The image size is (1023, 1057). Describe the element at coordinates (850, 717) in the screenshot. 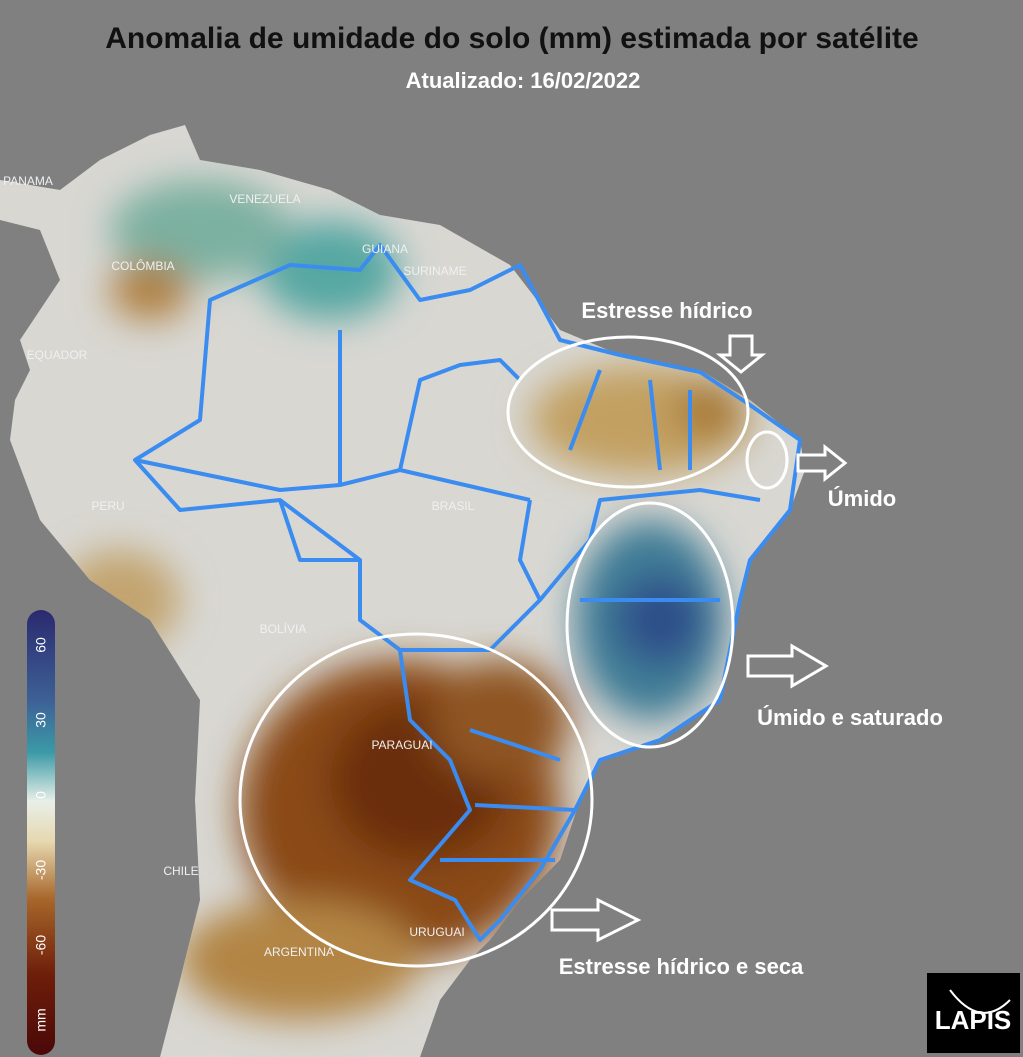

I see `annotation: Úmido e saturado` at that location.